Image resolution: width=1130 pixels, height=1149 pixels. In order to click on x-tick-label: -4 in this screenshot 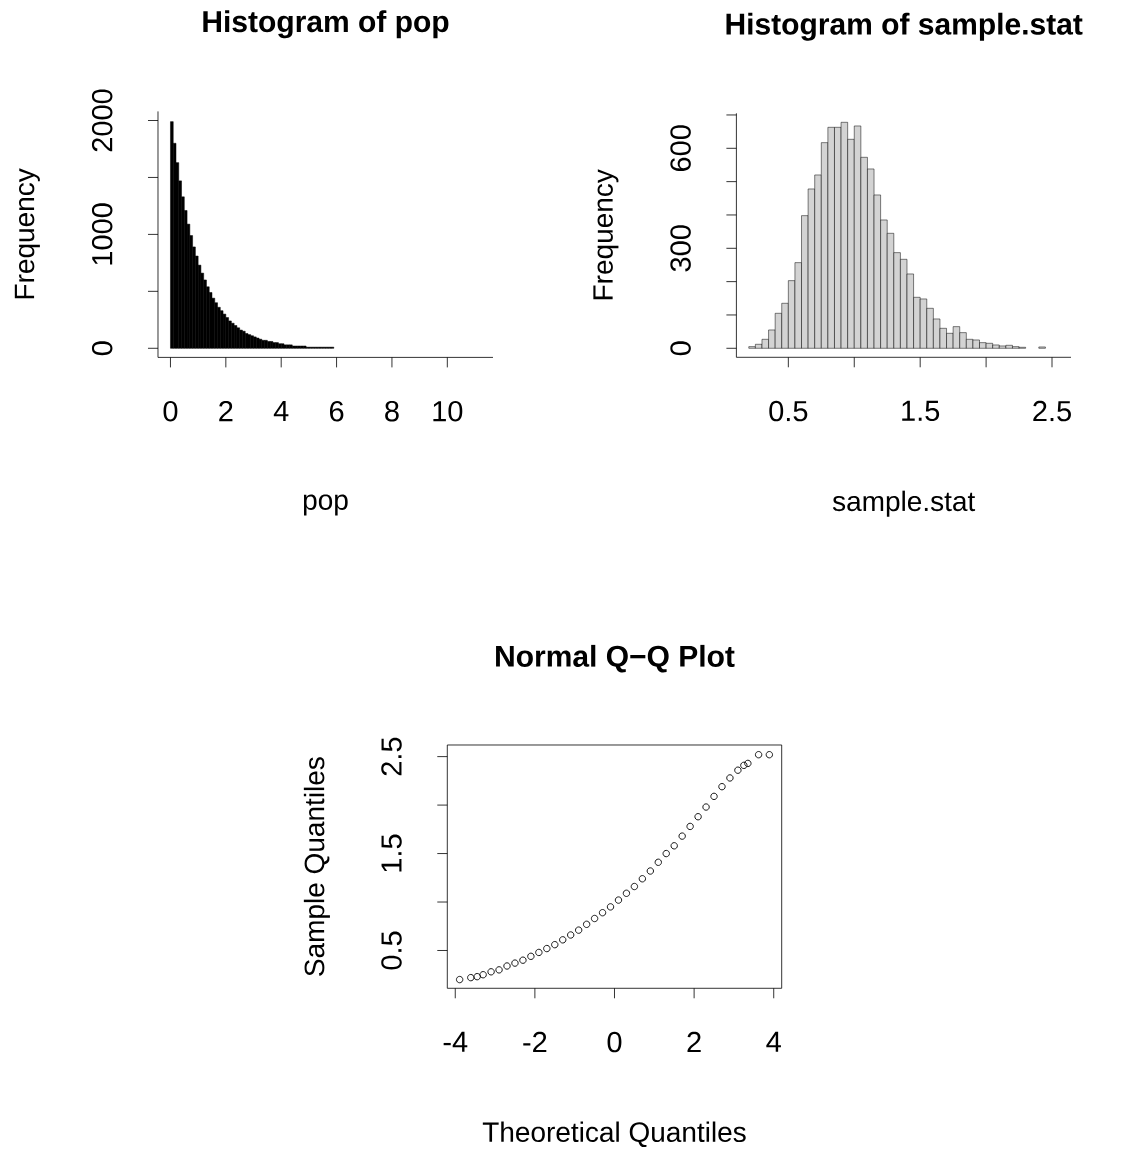, I will do `click(455, 1041)`.